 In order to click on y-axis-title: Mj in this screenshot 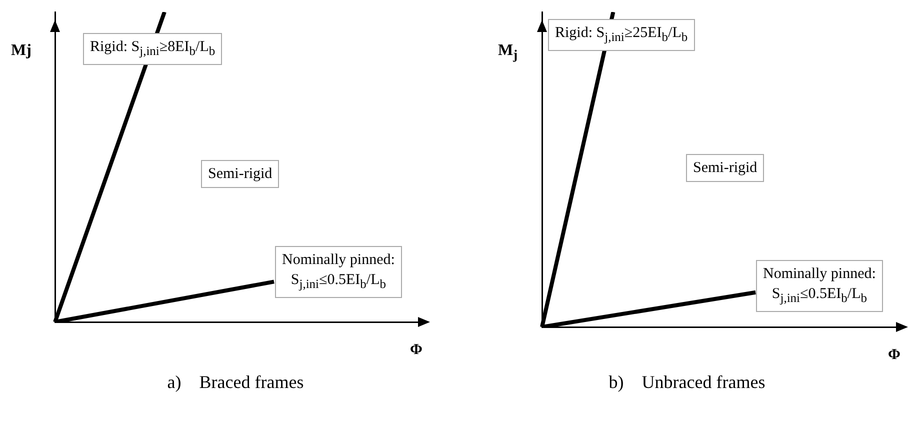, I will do `click(21, 51)`.